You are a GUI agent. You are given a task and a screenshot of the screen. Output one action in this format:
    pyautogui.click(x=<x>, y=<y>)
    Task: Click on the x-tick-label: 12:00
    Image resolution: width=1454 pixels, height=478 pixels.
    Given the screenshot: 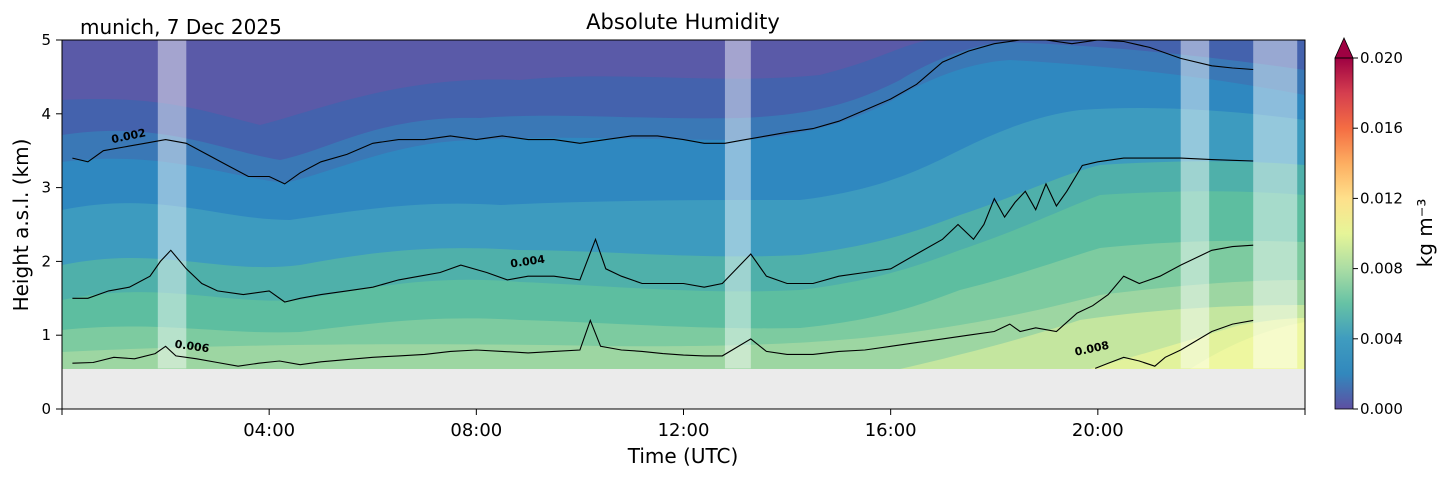 What is the action you would take?
    pyautogui.click(x=684, y=430)
    